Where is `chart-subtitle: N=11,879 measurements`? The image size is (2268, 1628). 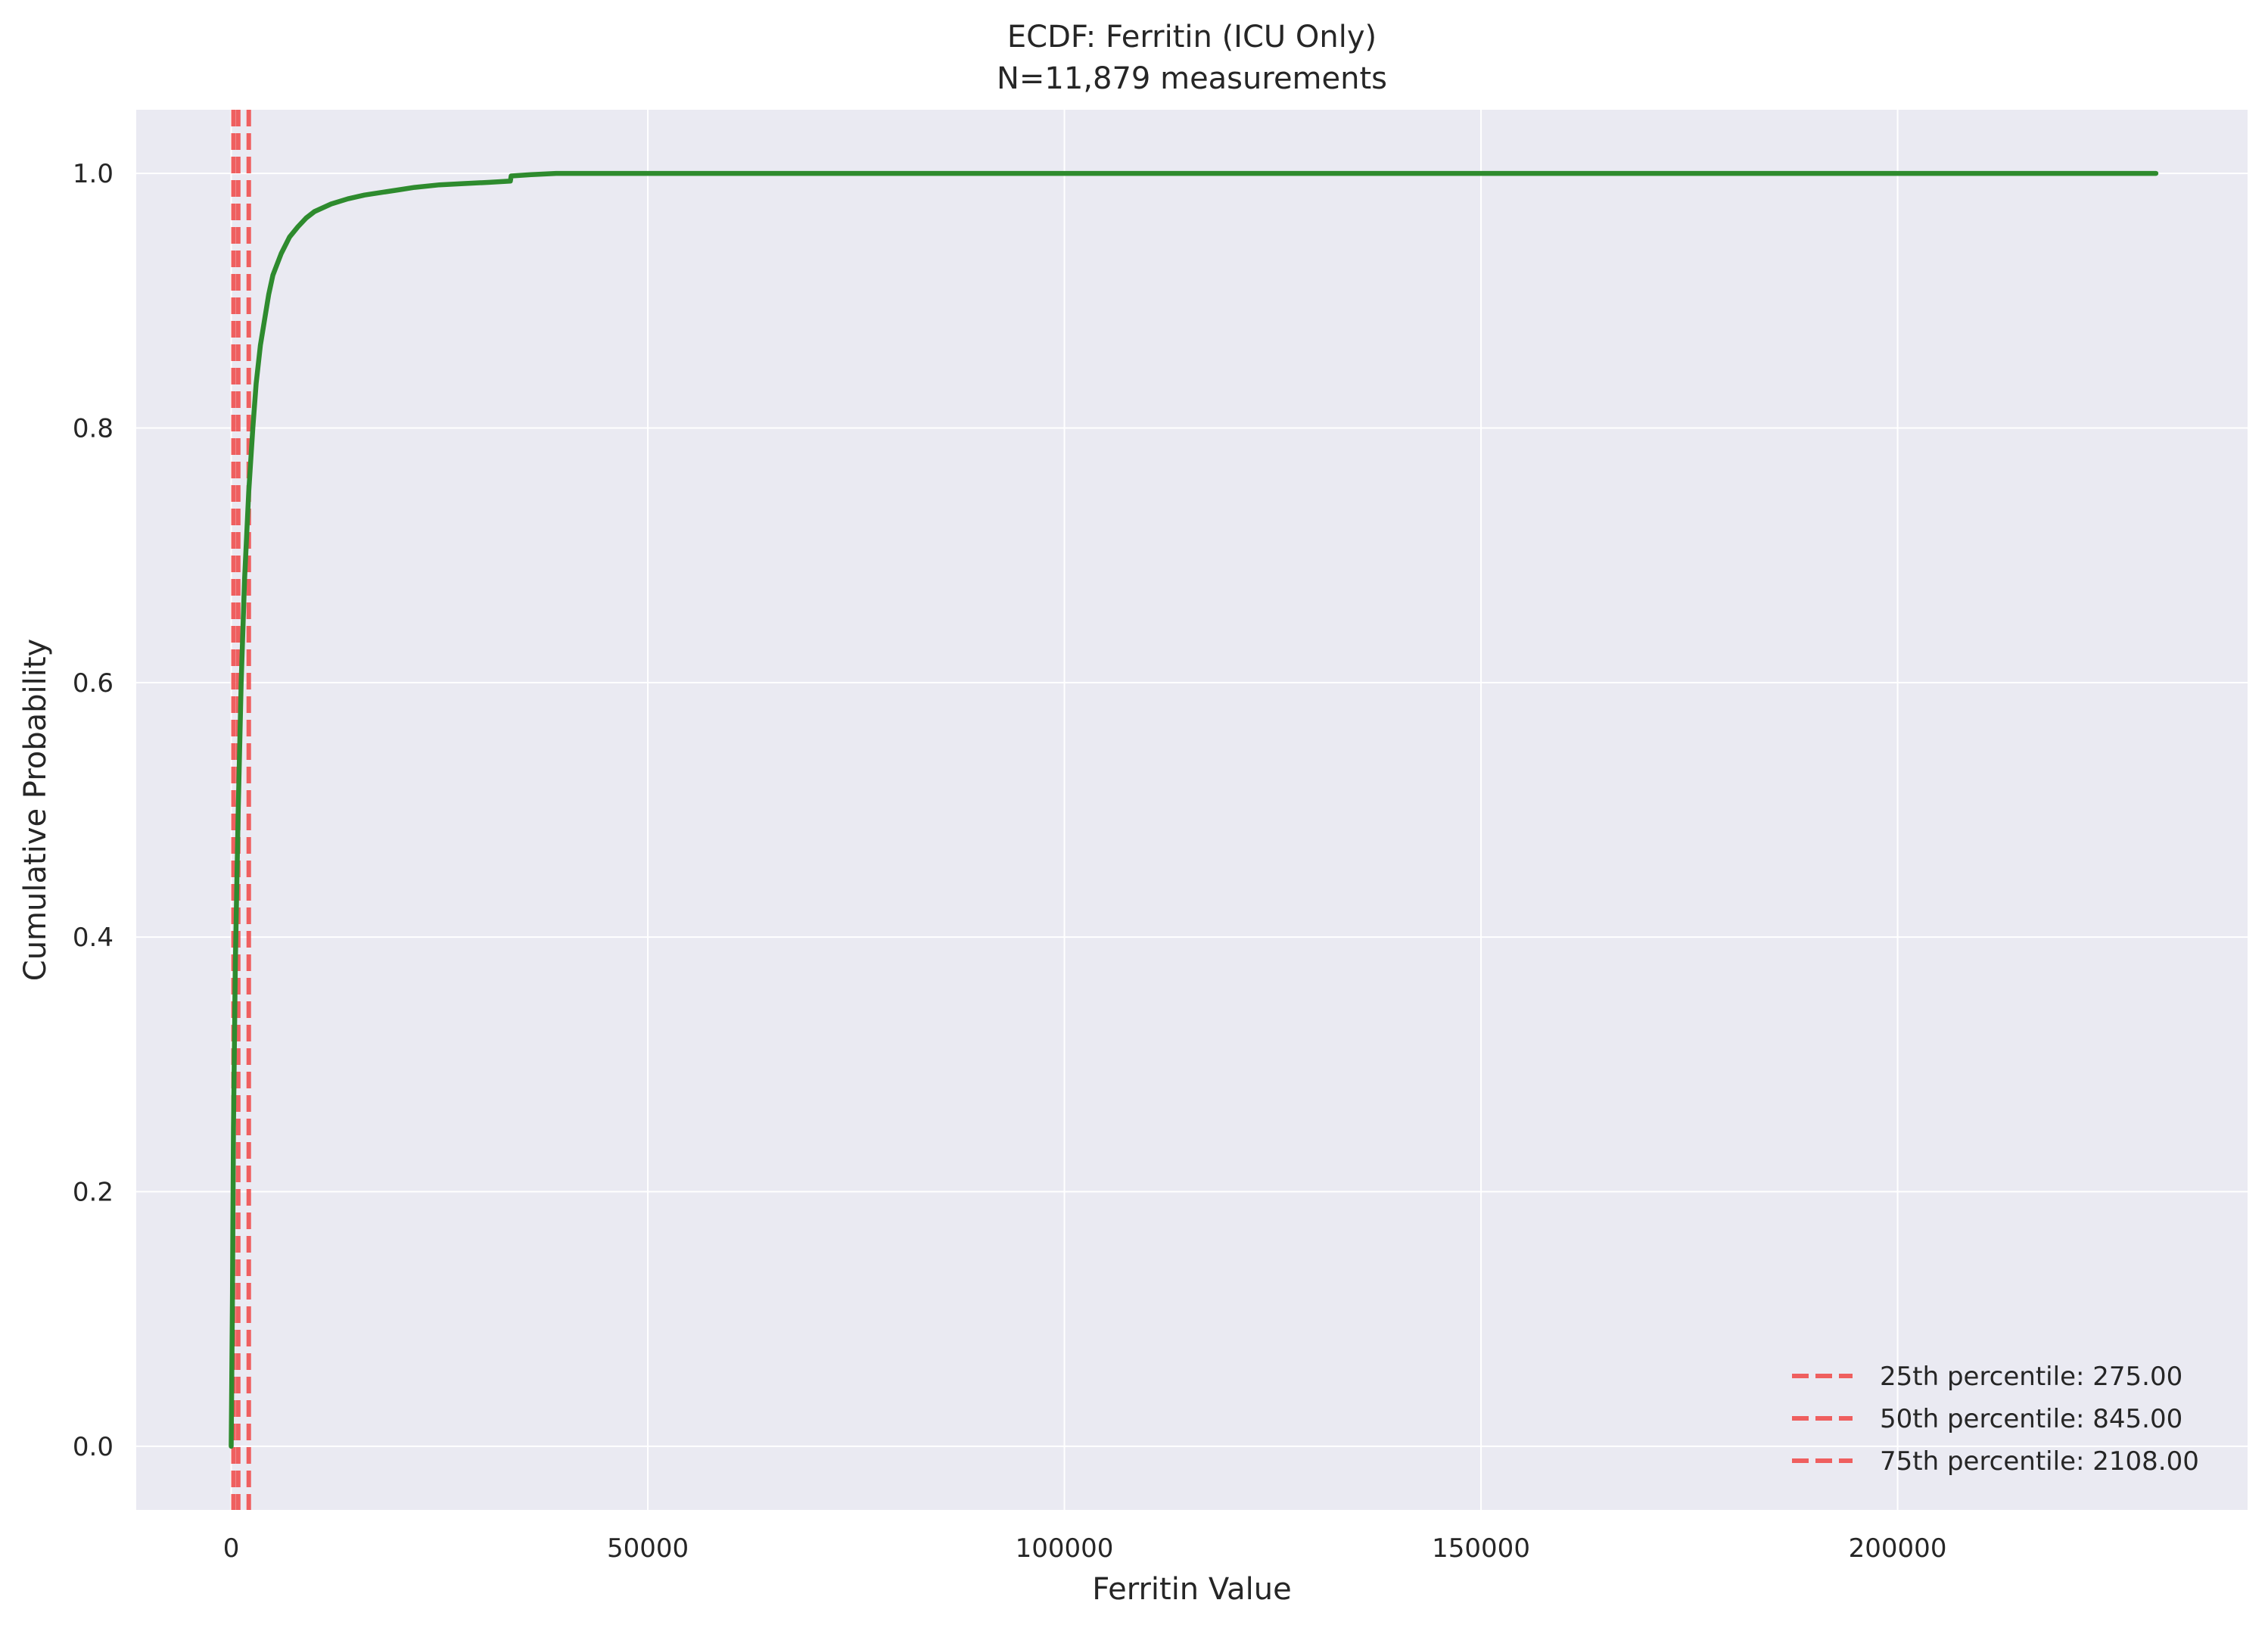 chart-subtitle: N=11,879 measurements is located at coordinates (1192, 78).